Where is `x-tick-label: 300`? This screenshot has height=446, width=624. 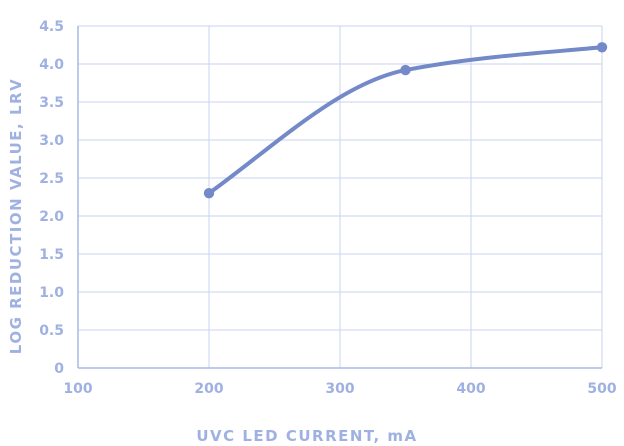 x-tick-label: 300 is located at coordinates (339, 389).